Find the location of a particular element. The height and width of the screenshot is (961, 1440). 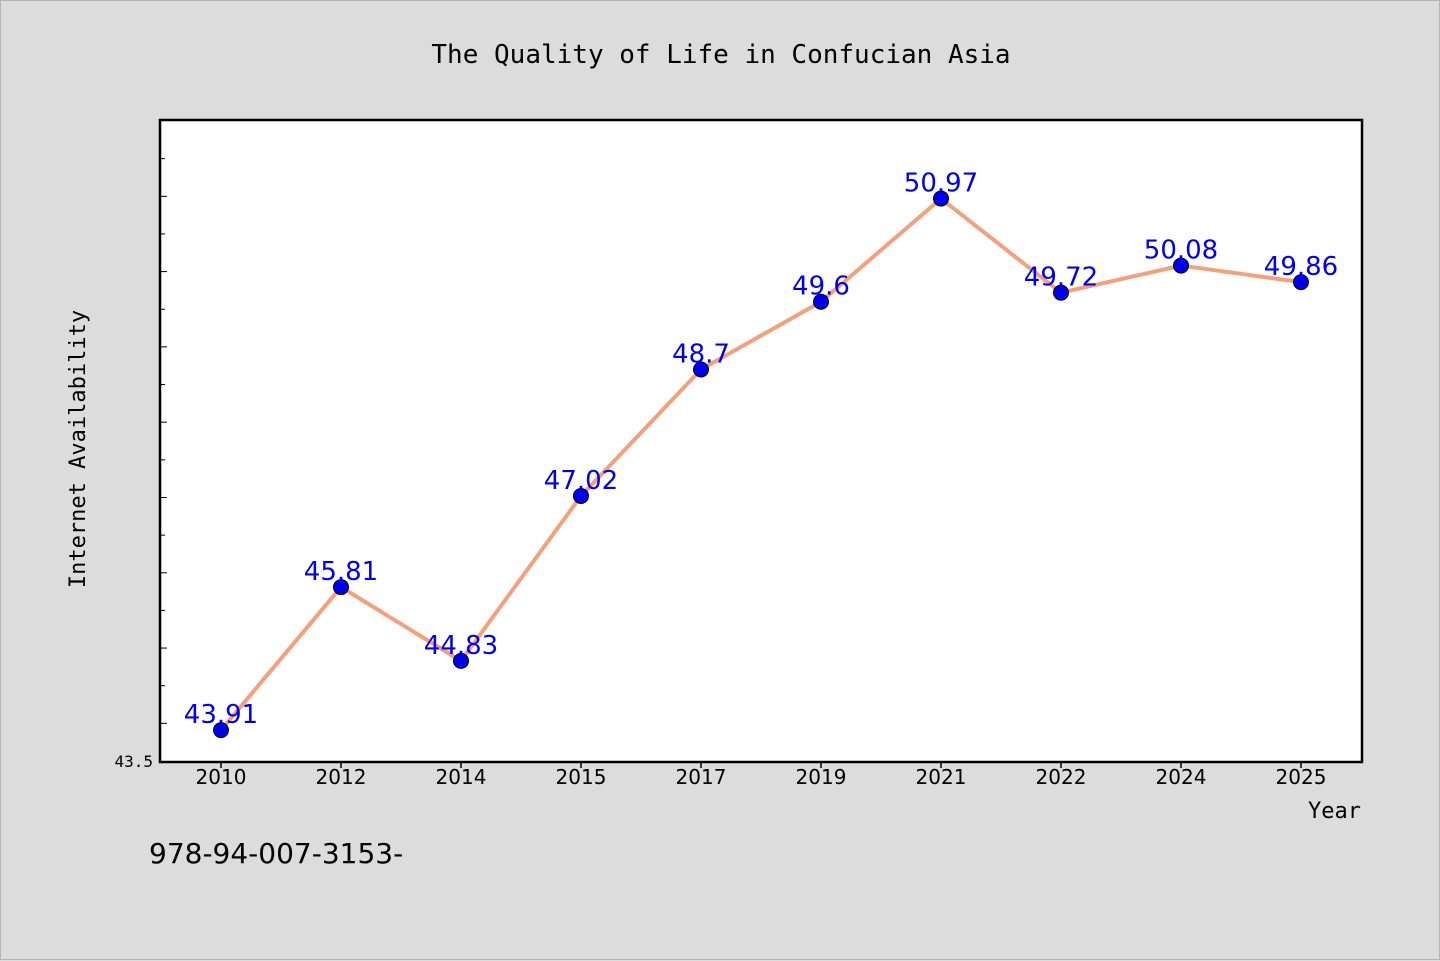

x-tick-label: 2012 is located at coordinates (341, 777).